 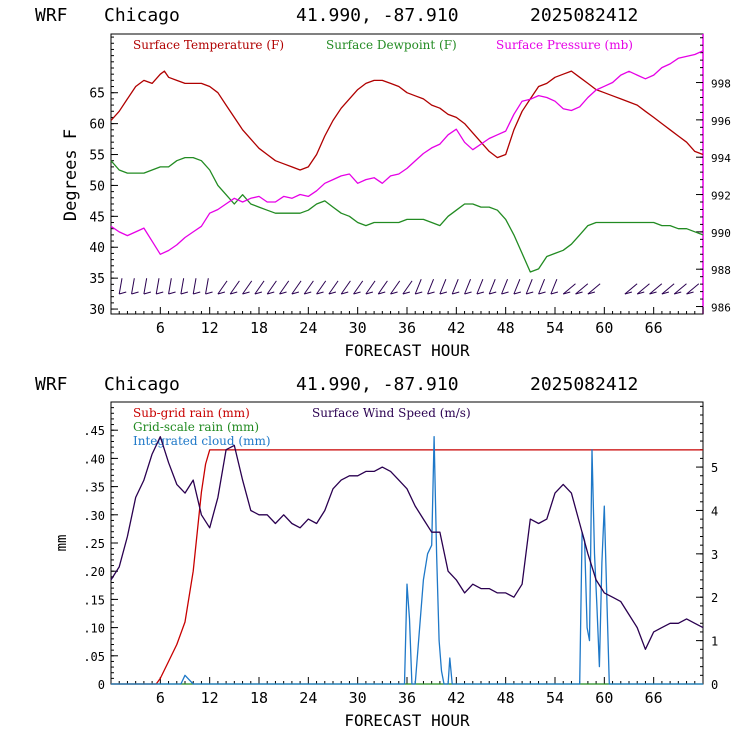 I want to click on top-y-tick-label: 45, so click(x=97, y=217).